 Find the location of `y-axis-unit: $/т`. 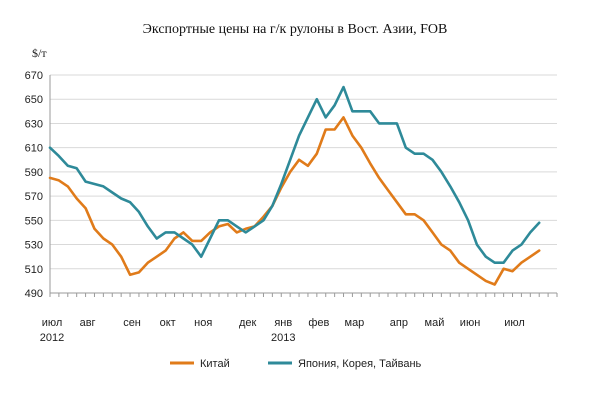

y-axis-unit: $/т is located at coordinates (39, 53).